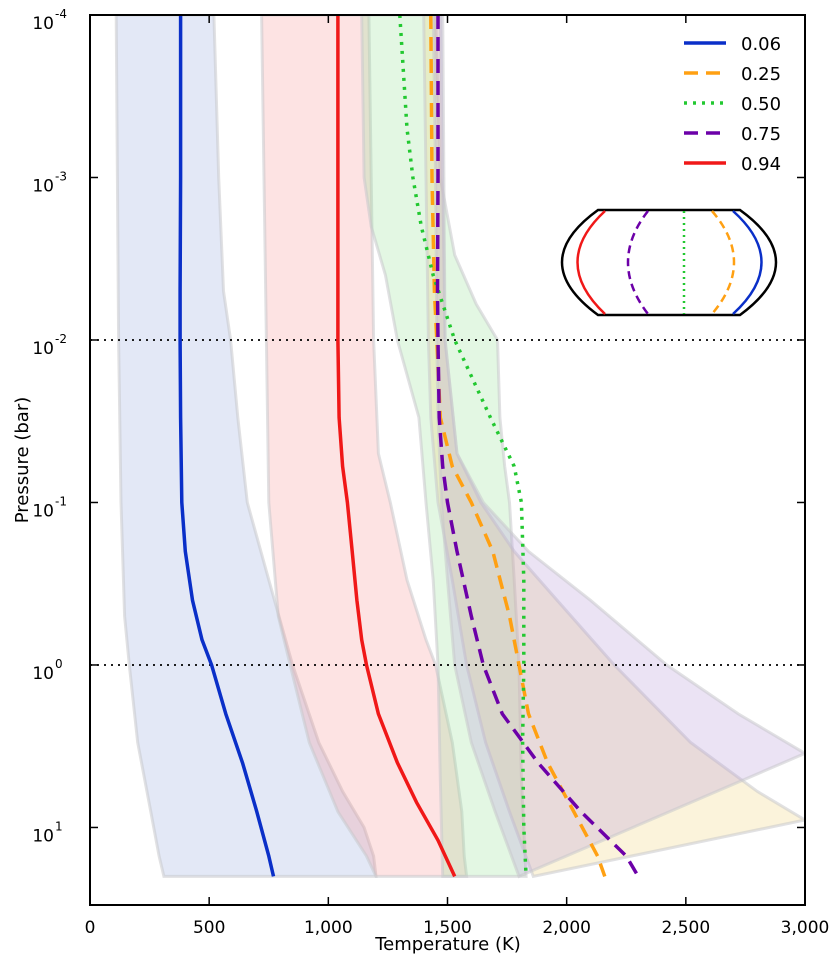  I want to click on y-tick-exponent: -2, so click(61, 339).